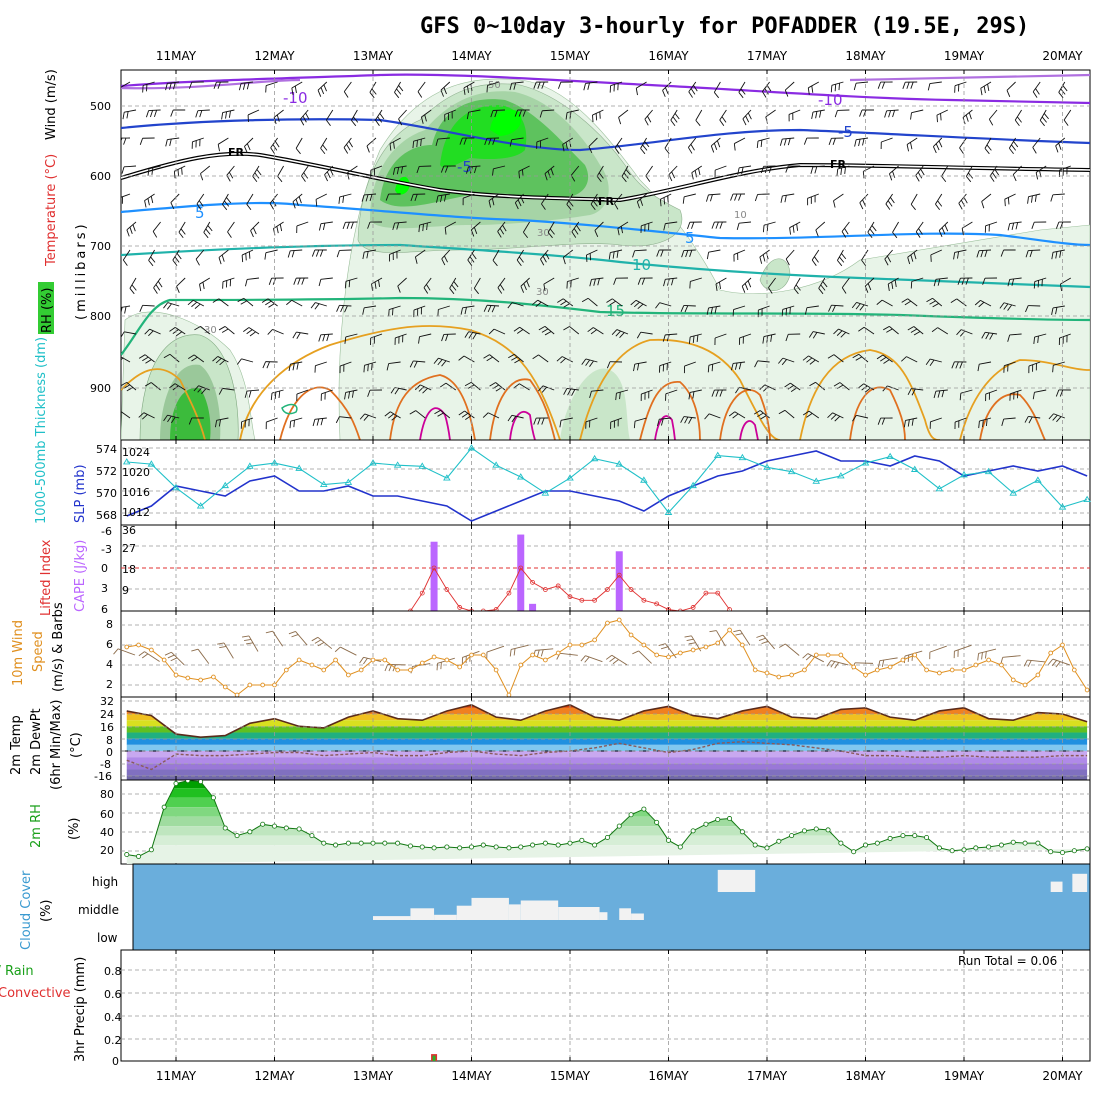 Image resolution: width=1100 pixels, height=1100 pixels. What do you see at coordinates (98, 910) in the screenshot?
I see `cloud-level-middle: middle` at bounding box center [98, 910].